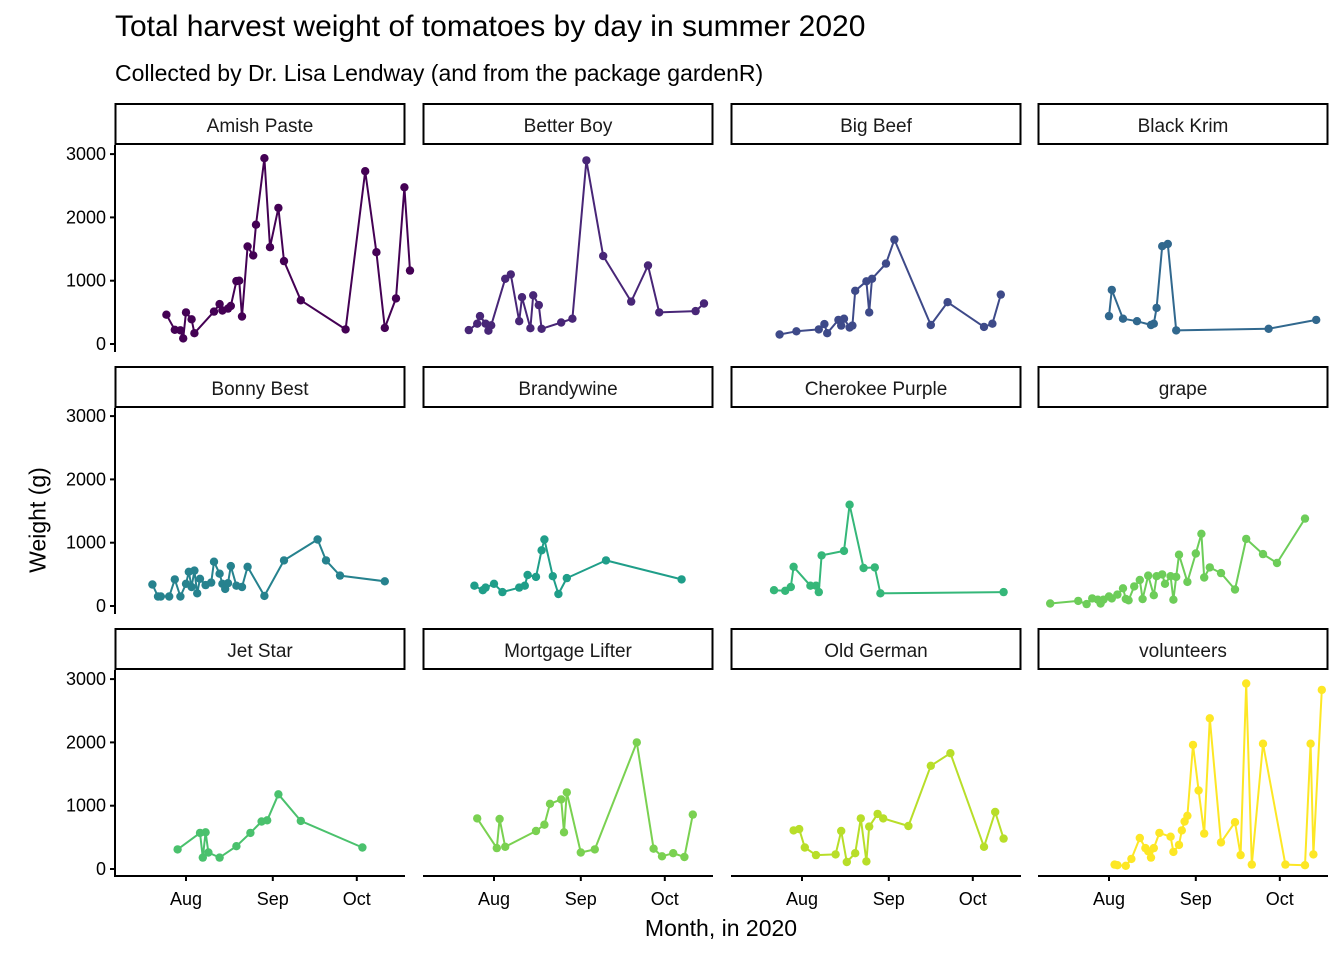 Image resolution: width=1344 pixels, height=960 pixels. I want to click on facet-strip-label: Big Beef, so click(876, 126).